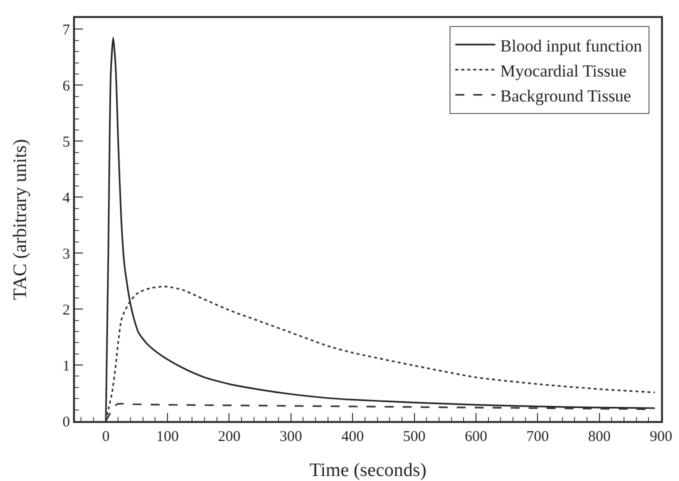 The height and width of the screenshot is (481, 679). I want to click on x-tick-label: 100, so click(167, 437).